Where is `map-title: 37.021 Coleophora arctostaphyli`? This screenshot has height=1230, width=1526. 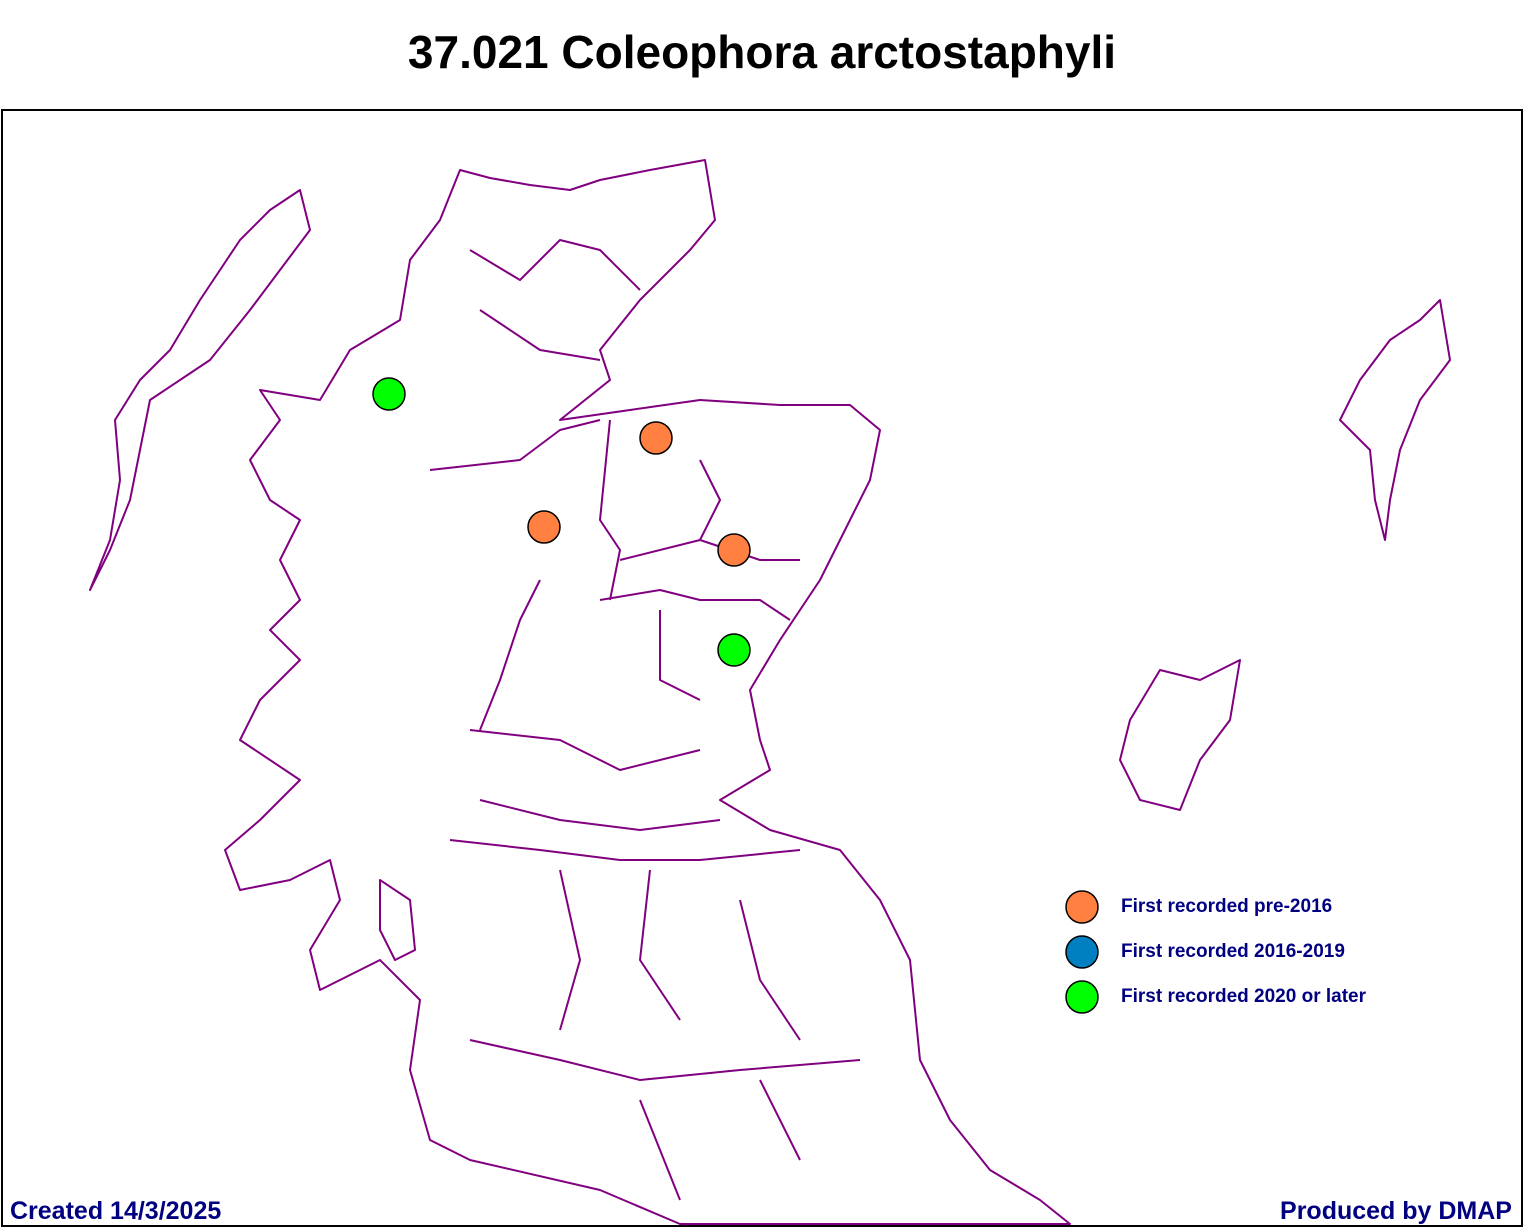
map-title: 37.021 Coleophora arctostaphyli is located at coordinates (762, 52).